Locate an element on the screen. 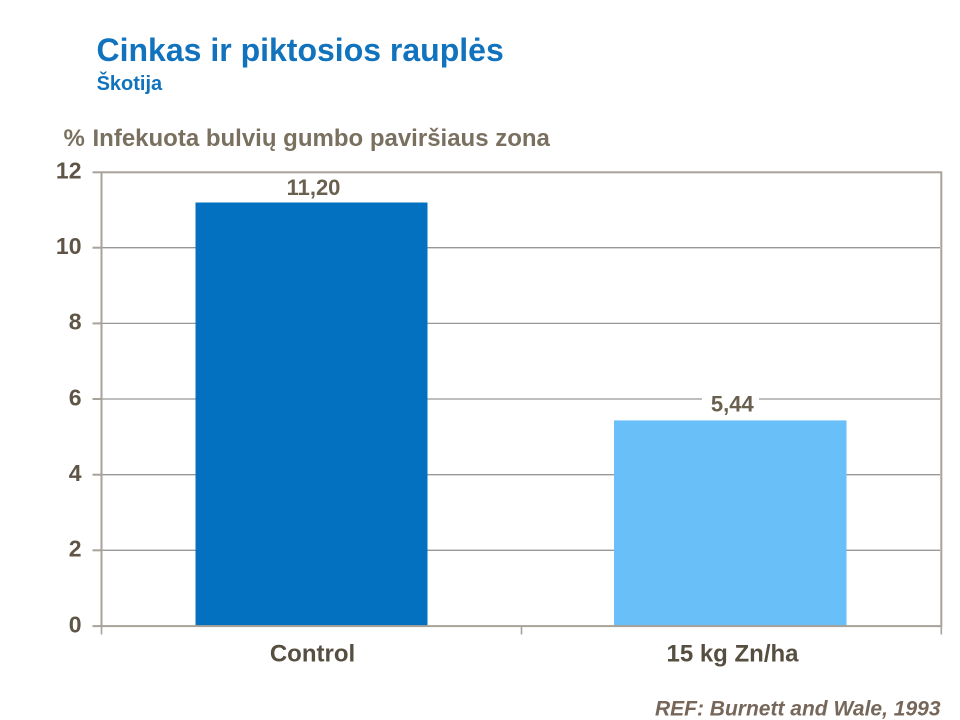 The height and width of the screenshot is (720, 960). svg-text: 11,20 is located at coordinates (314, 187).